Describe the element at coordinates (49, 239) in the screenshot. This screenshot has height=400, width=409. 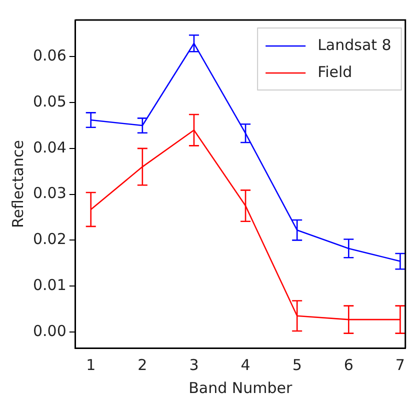
I see `y-tick-label: 0.02` at that location.